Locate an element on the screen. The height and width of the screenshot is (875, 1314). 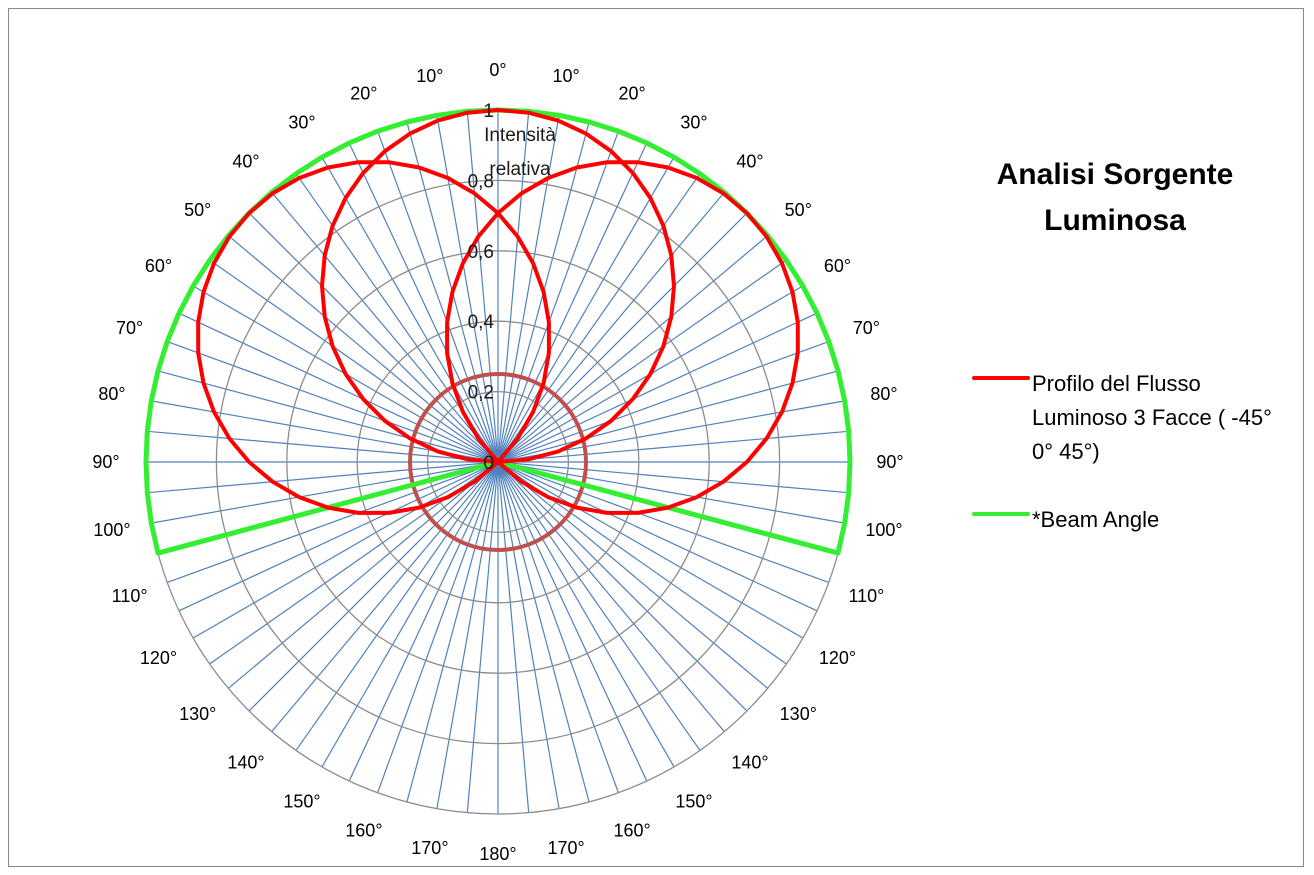
radial-tick-label: 0,6 is located at coordinates (481, 252).